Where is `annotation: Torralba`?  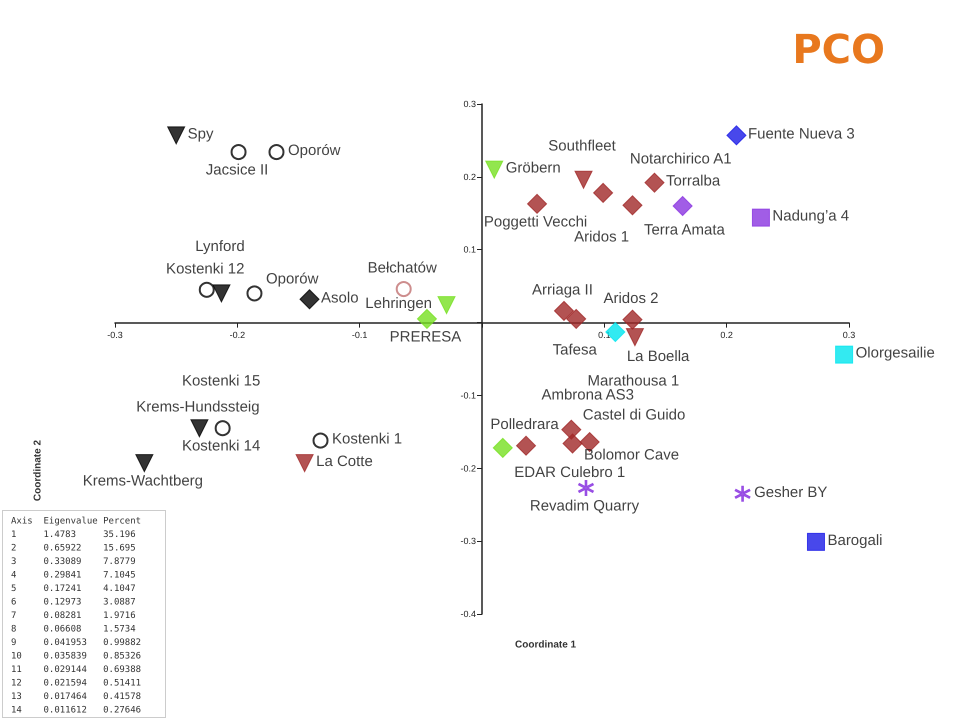 annotation: Torralba is located at coordinates (693, 181).